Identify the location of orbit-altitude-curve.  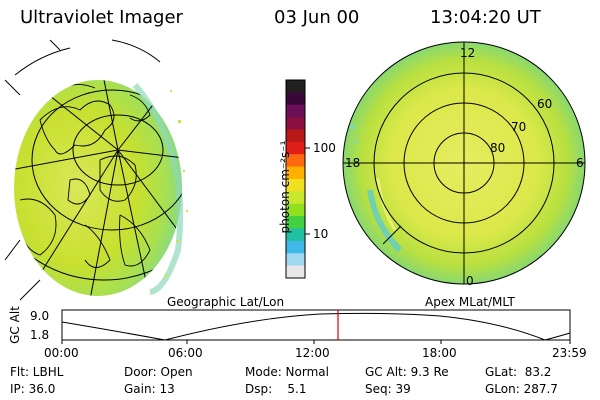
(316, 326).